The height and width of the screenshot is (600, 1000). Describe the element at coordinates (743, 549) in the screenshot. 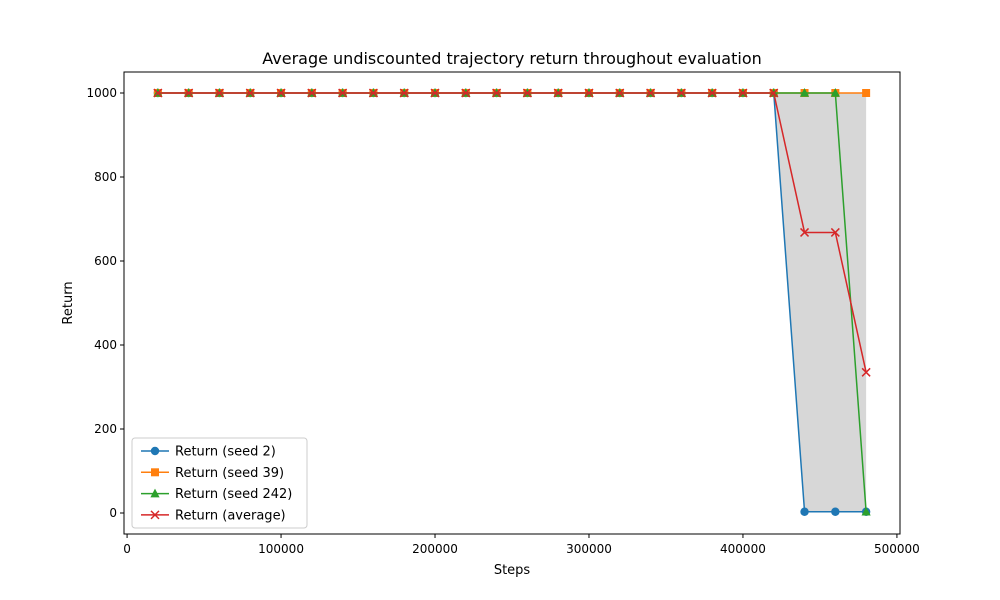

I see `x-tick-label: 400000` at that location.